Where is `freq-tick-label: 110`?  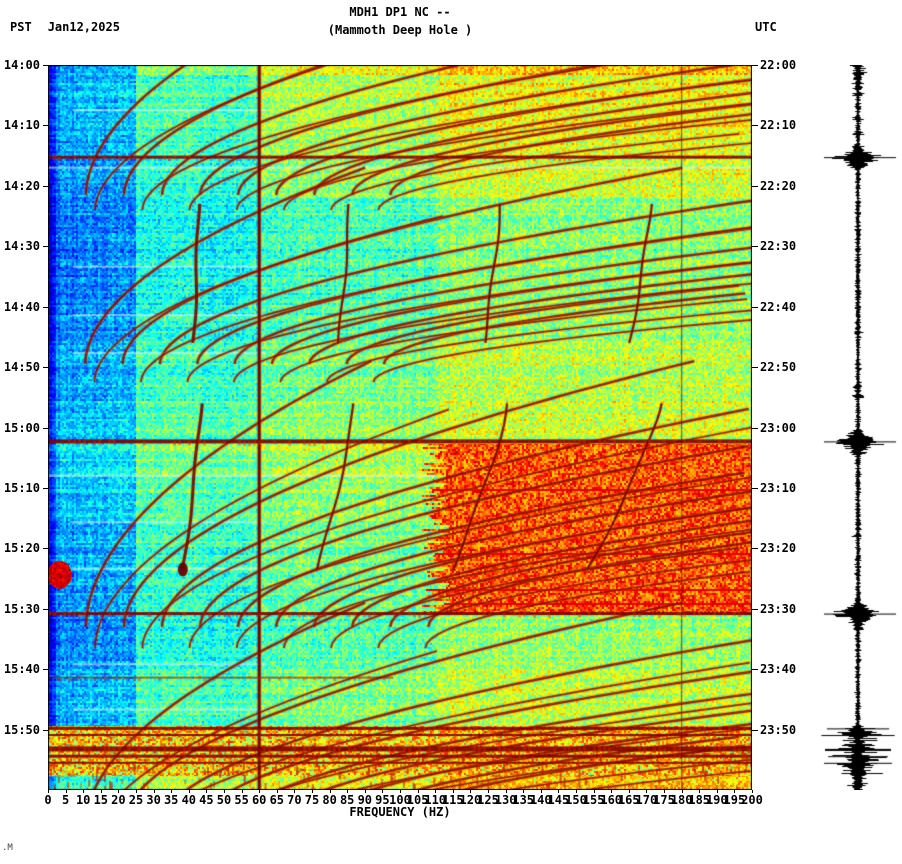 freq-tick-label: 110 is located at coordinates (435, 800).